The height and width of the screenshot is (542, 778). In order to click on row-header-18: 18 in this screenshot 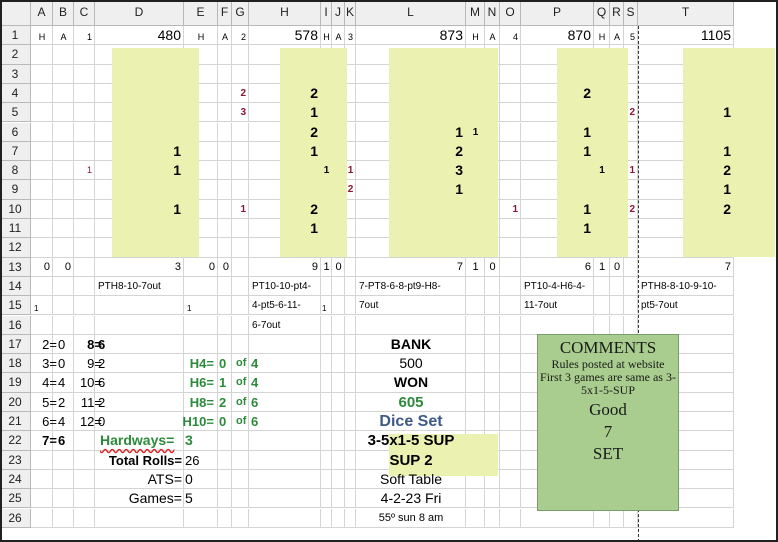, I will do `click(15, 364)`.